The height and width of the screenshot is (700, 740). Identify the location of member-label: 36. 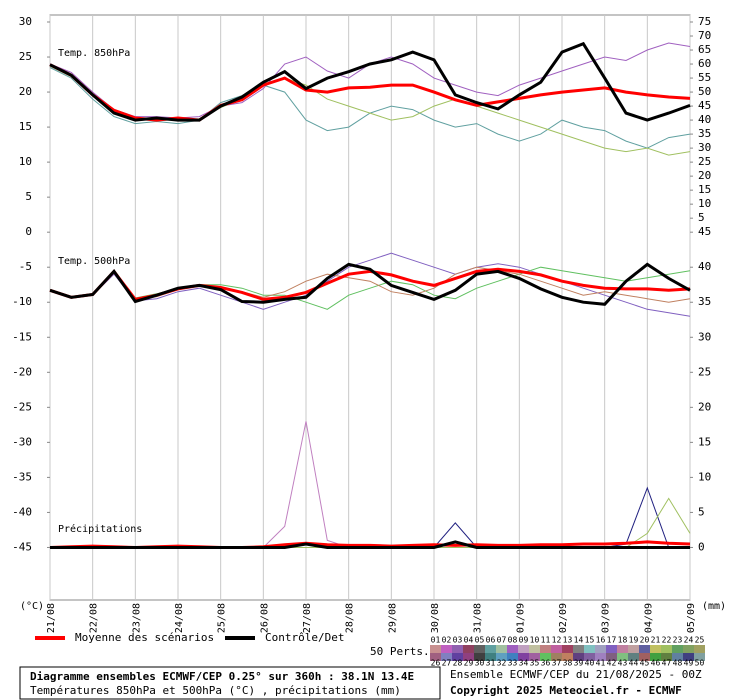
(546, 663).